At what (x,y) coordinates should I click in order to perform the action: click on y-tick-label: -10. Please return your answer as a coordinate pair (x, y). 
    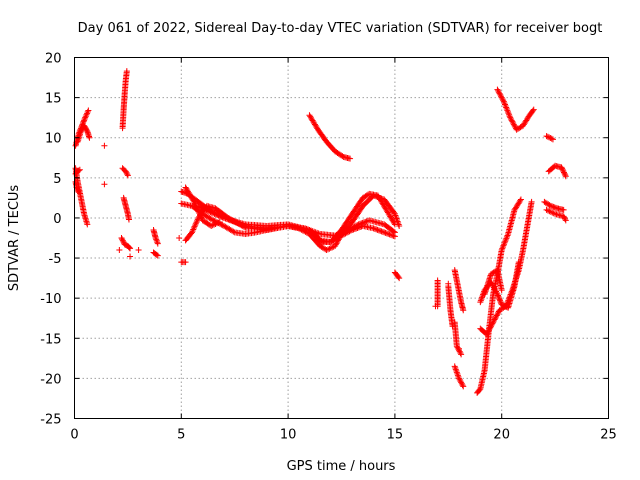
    Looking at the image, I should click on (50, 299).